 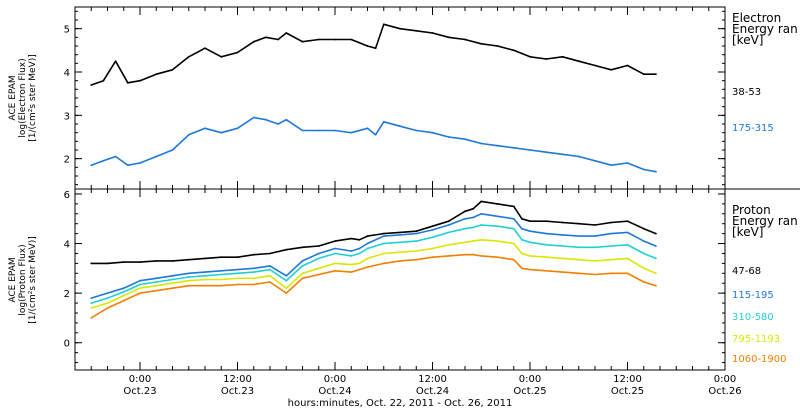 What do you see at coordinates (759, 359) in the screenshot?
I see `legend-entry: 1060-1900` at bounding box center [759, 359].